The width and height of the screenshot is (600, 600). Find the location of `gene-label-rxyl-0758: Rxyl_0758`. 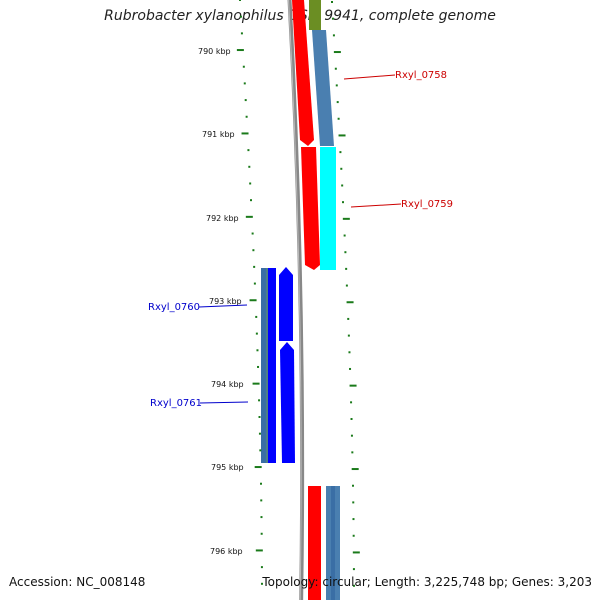

gene-label-rxyl-0758: Rxyl_0758 is located at coordinates (421, 75).